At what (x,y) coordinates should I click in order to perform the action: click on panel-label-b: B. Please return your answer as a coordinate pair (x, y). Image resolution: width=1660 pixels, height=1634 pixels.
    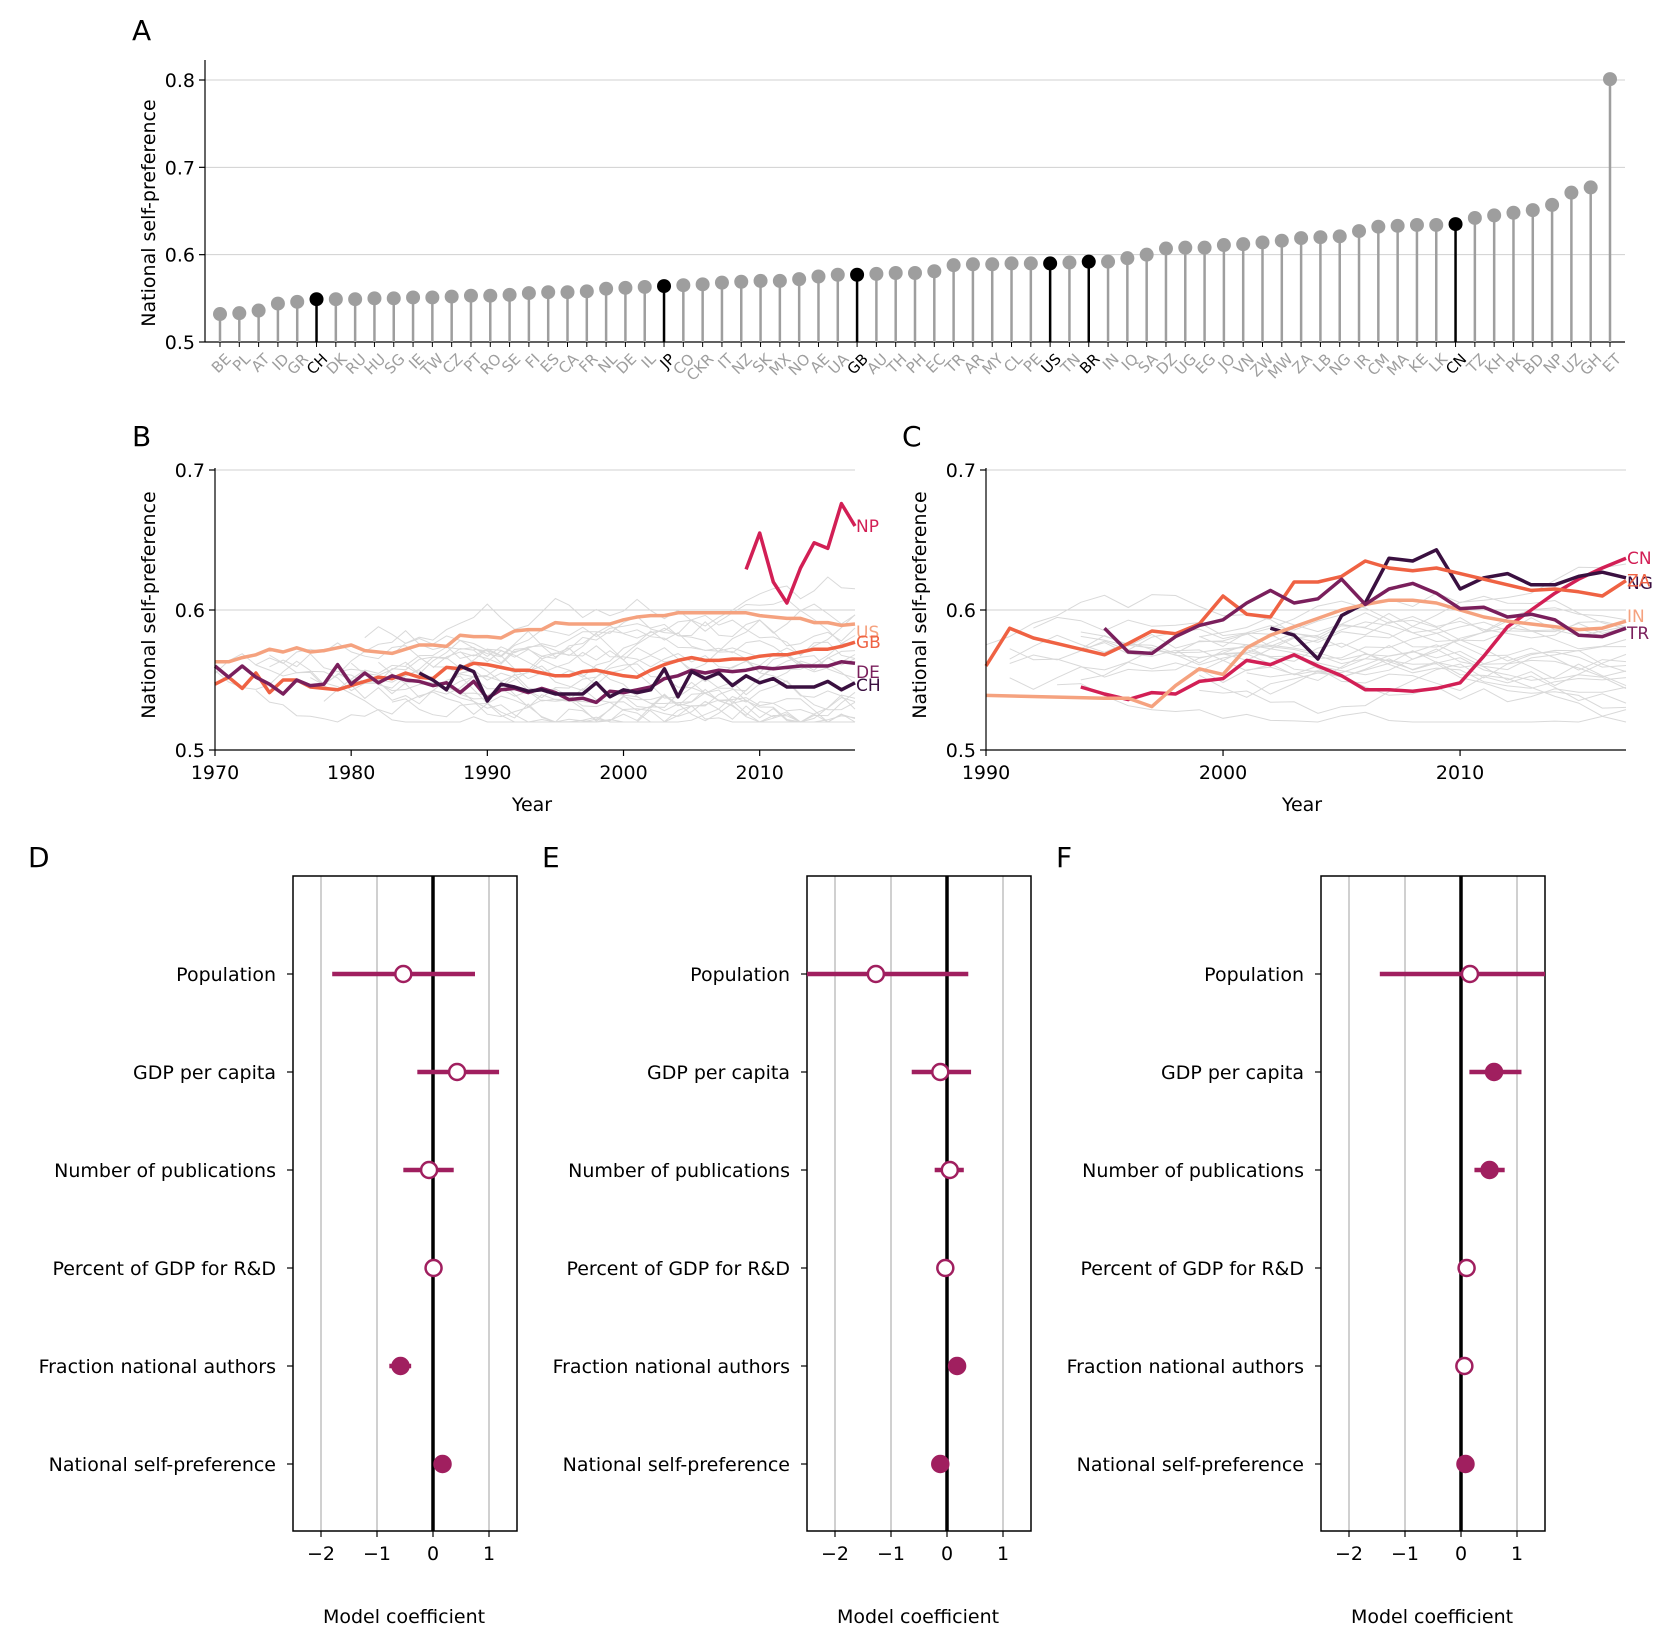
    Looking at the image, I should click on (141, 436).